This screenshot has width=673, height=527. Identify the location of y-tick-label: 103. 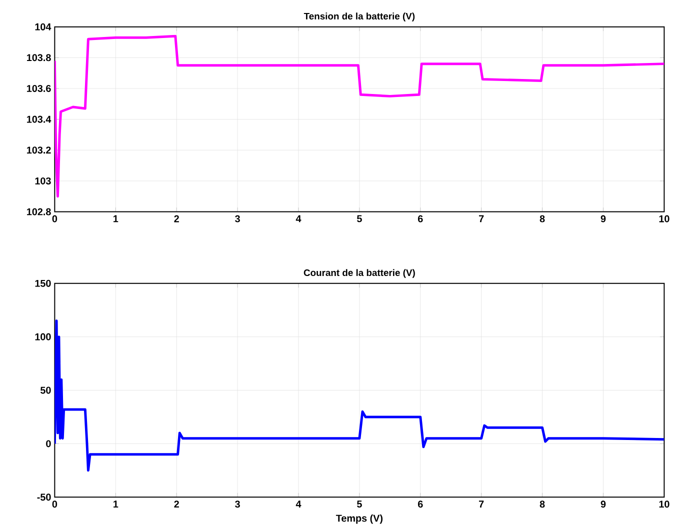
(43, 180).